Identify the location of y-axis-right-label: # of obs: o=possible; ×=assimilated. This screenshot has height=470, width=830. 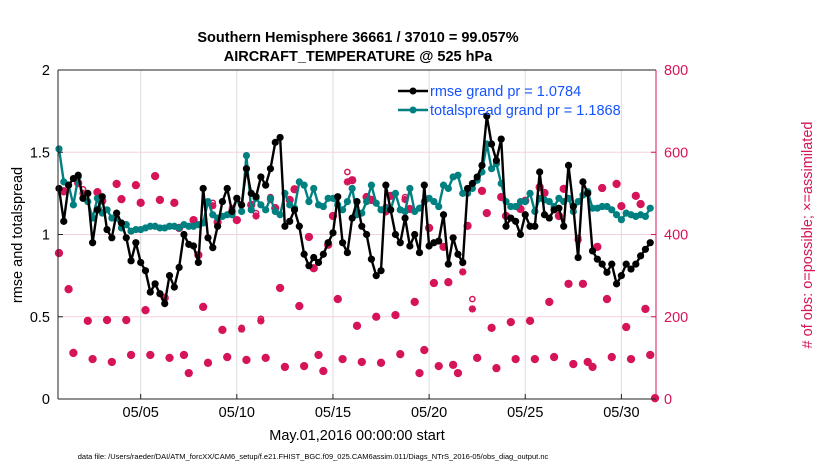
(808, 235).